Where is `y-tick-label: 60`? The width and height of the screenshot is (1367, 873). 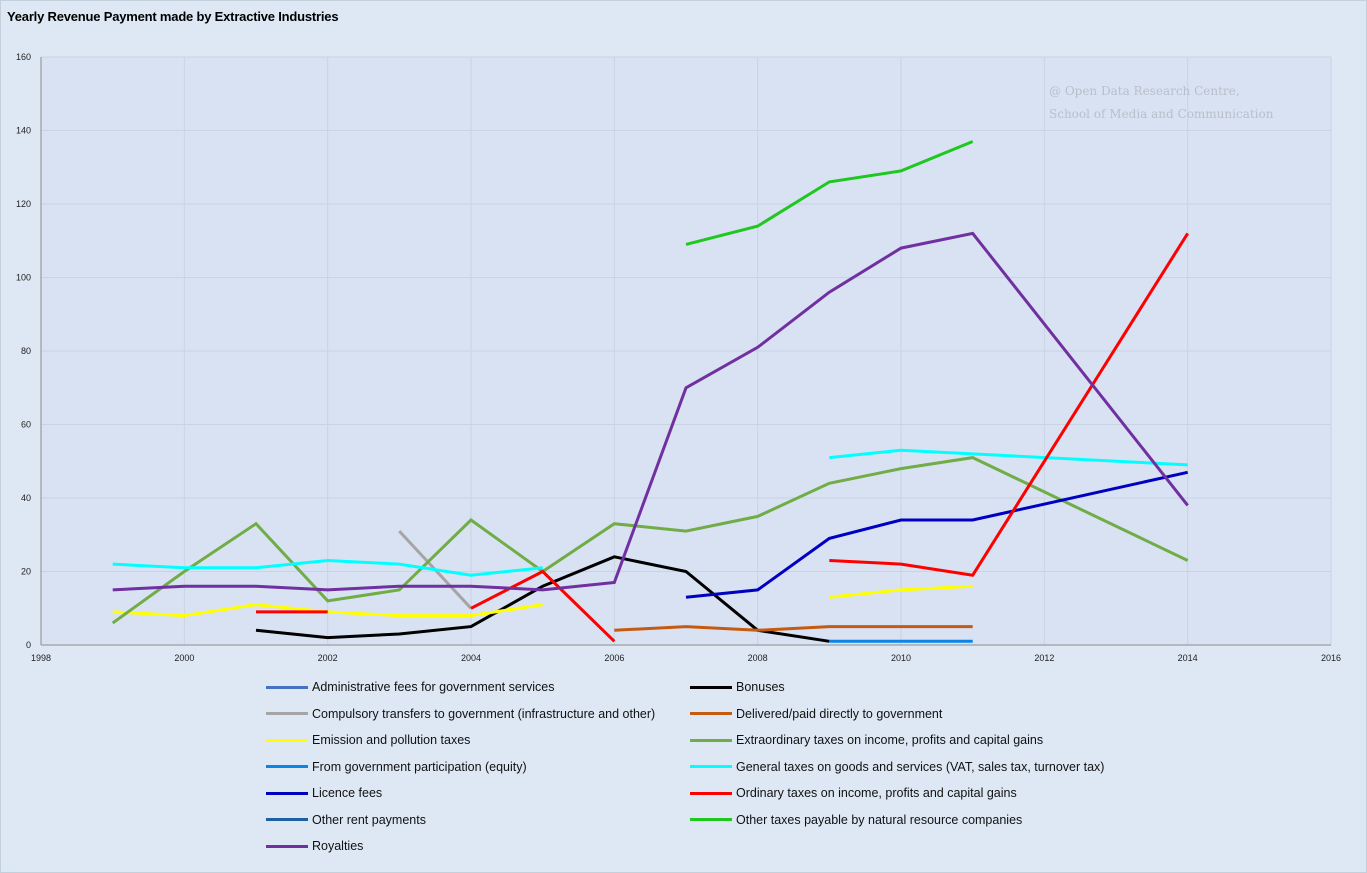
y-tick-label: 60 is located at coordinates (26, 425).